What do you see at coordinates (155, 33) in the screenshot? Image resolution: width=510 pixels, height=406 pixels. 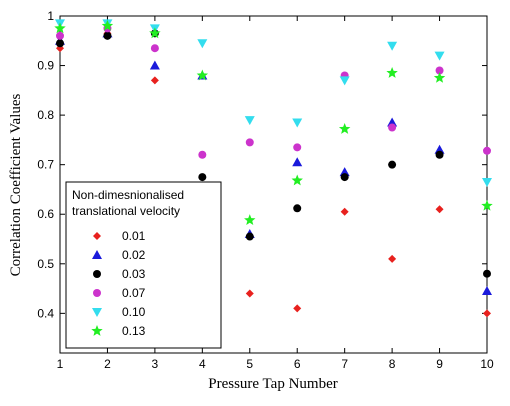 I see `point-series-0.13-tap-3` at bounding box center [155, 33].